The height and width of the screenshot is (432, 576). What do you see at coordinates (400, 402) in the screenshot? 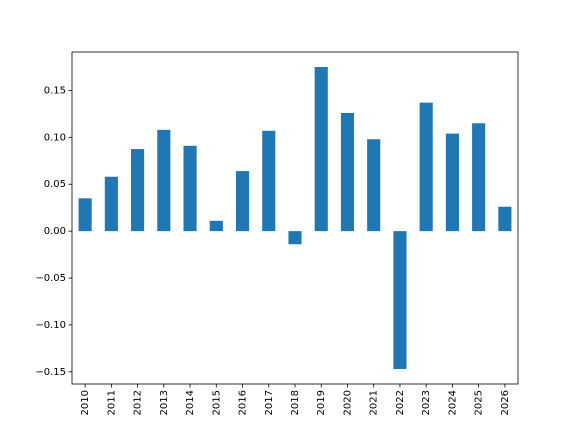
I see `x-tick-label: 2022` at bounding box center [400, 402].